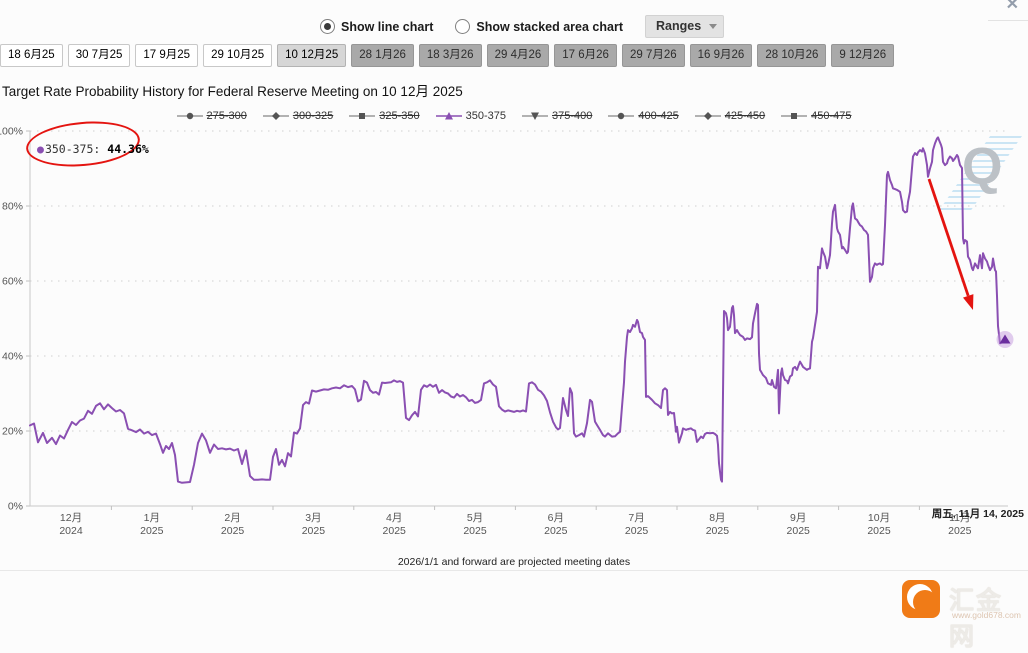 The width and height of the screenshot is (1028, 653). What do you see at coordinates (72, 149) in the screenshot?
I see `series-name: 350-375:` at bounding box center [72, 149].